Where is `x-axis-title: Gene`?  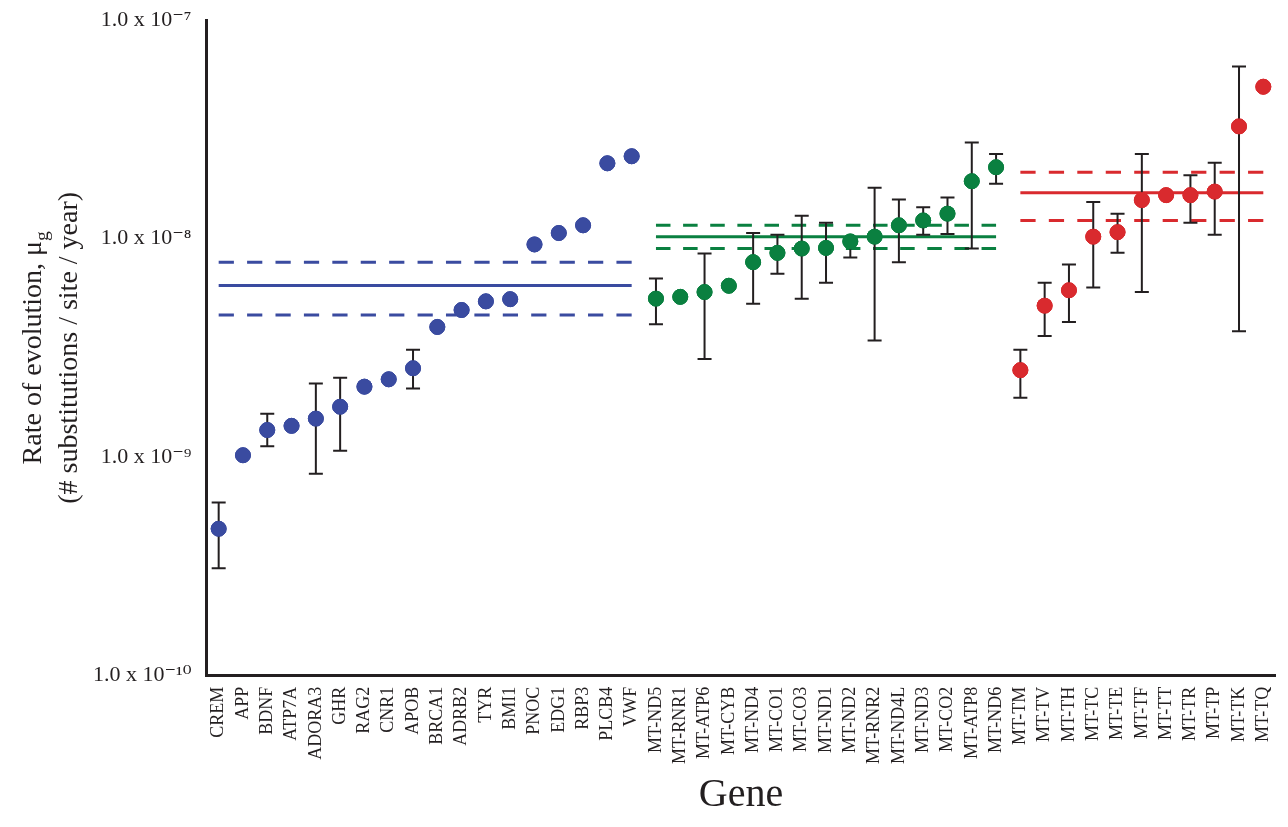 x-axis-title: Gene is located at coordinates (741, 792).